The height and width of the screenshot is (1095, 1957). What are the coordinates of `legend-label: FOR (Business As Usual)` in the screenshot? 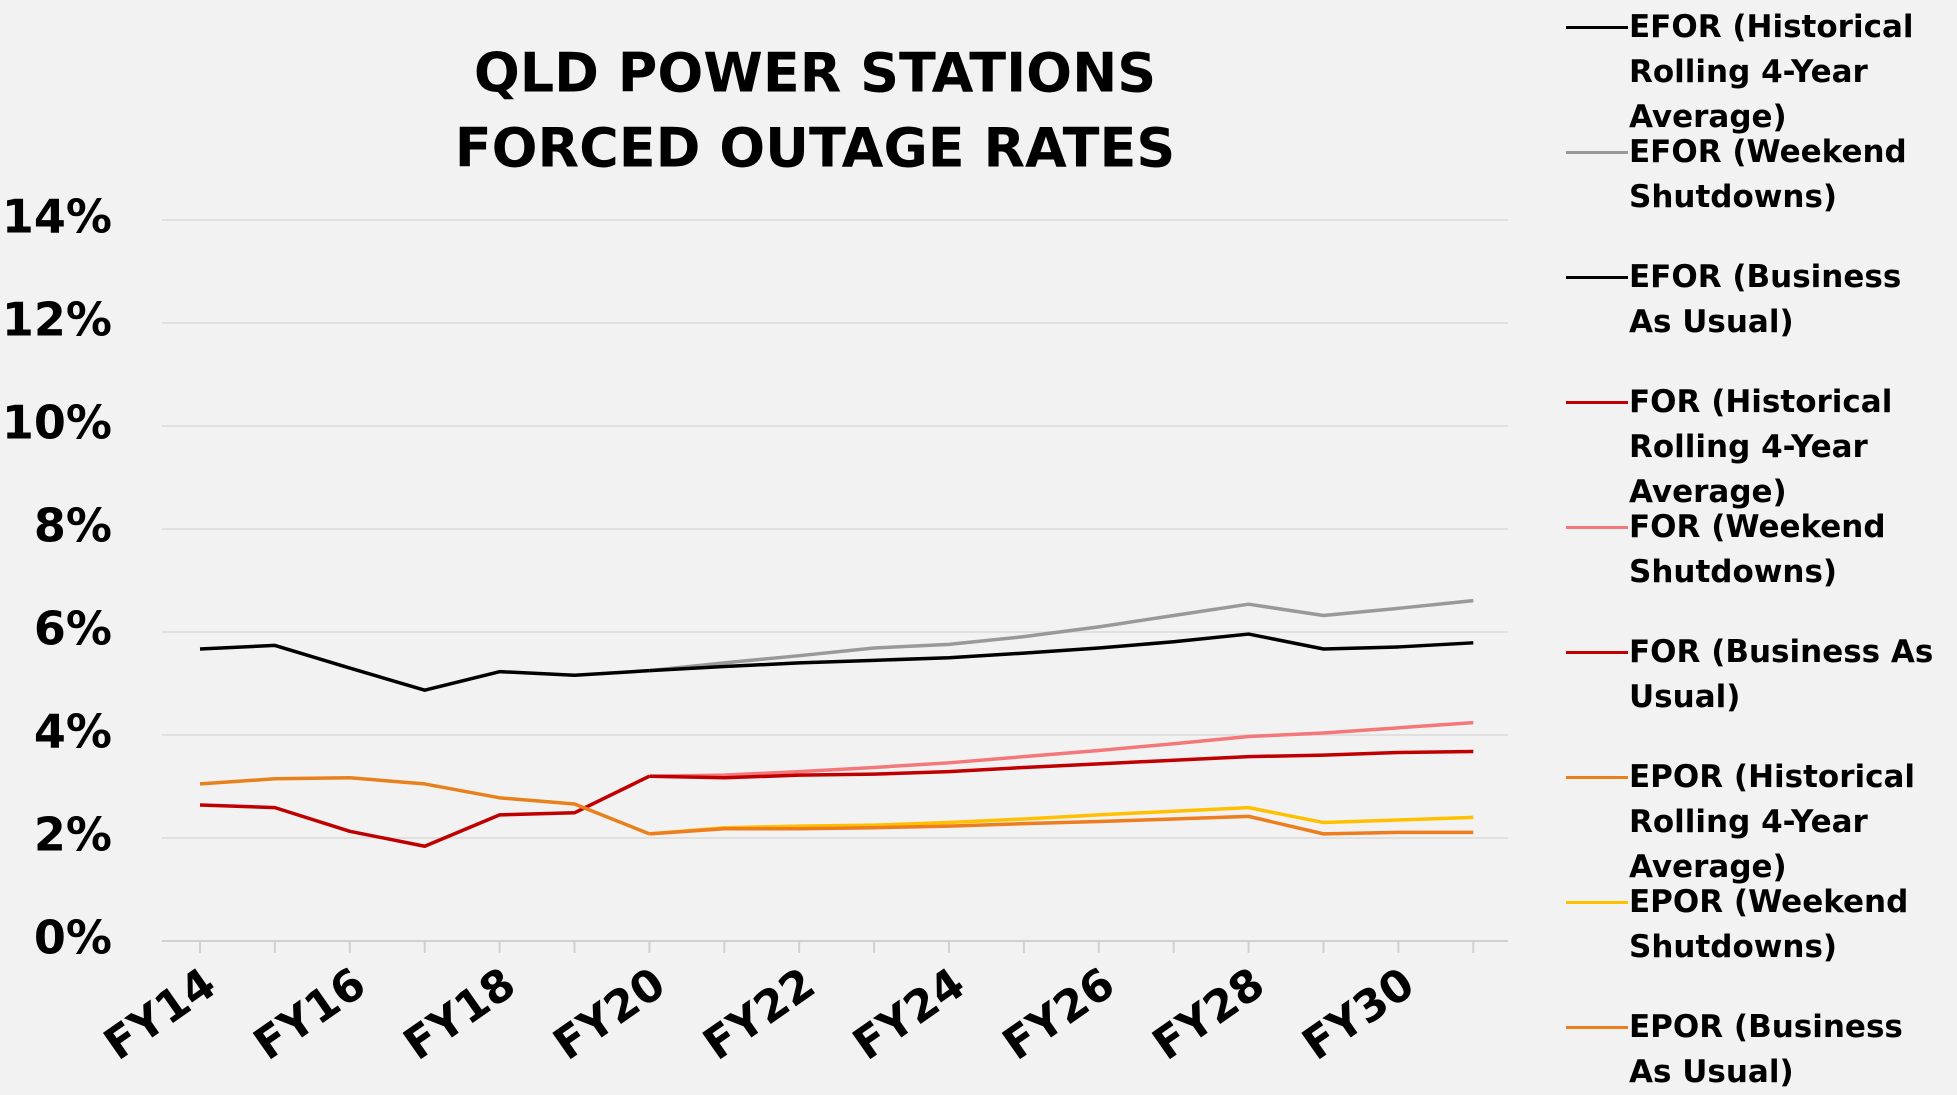 It's located at (1781, 674).